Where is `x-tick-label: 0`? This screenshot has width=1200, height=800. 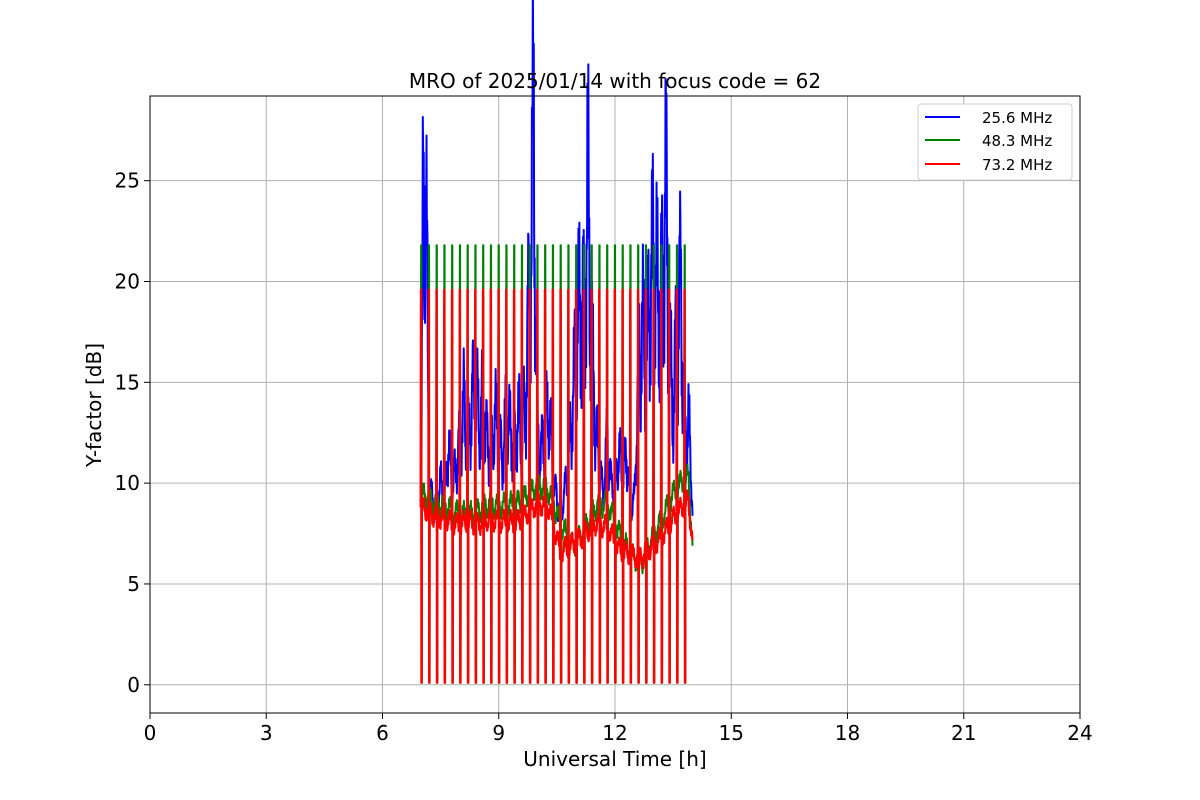 x-tick-label: 0 is located at coordinates (150, 733).